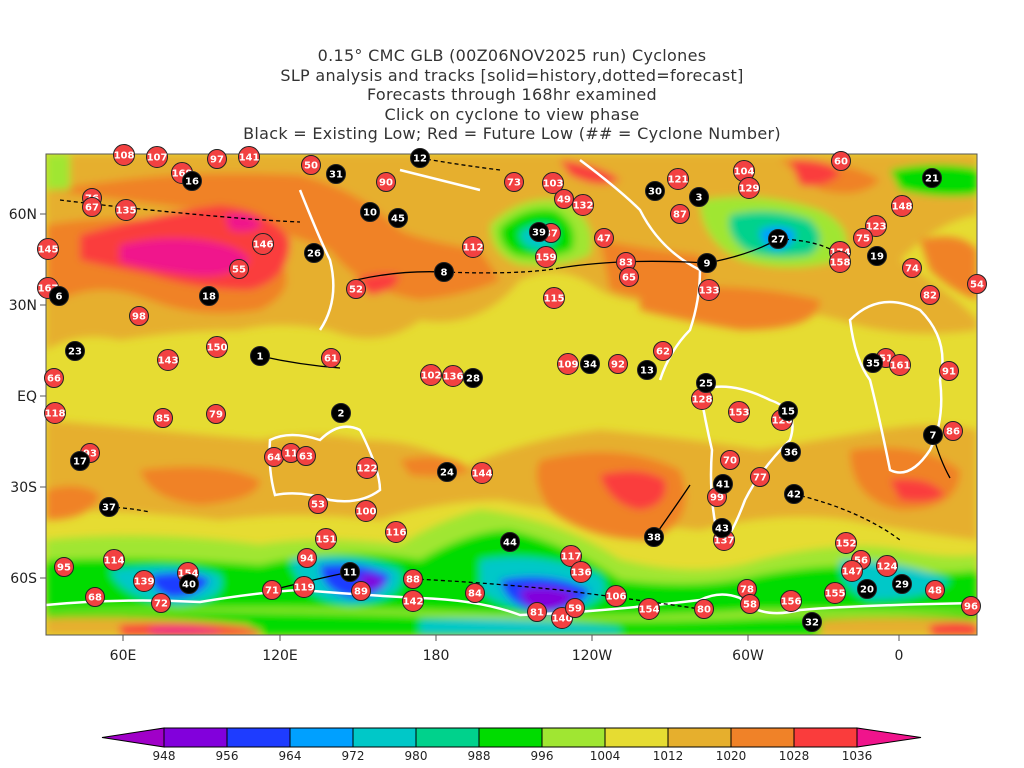 Image resolution: width=1024 pixels, height=768 pixels. I want to click on future-low-144: 144, so click(482, 473).